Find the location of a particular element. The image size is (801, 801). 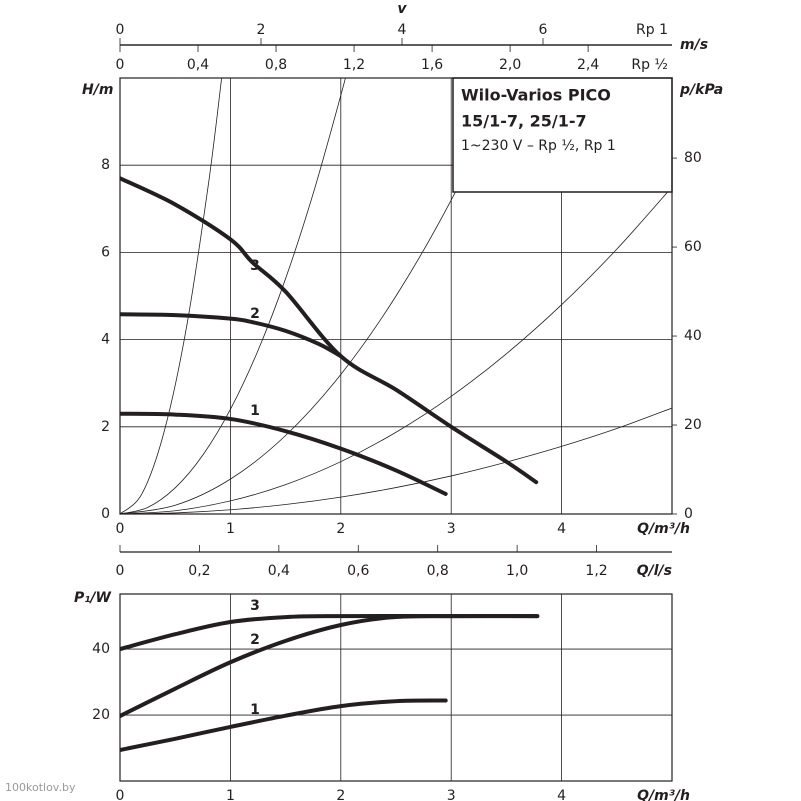

y-tick-label: 2 is located at coordinates (105, 427).